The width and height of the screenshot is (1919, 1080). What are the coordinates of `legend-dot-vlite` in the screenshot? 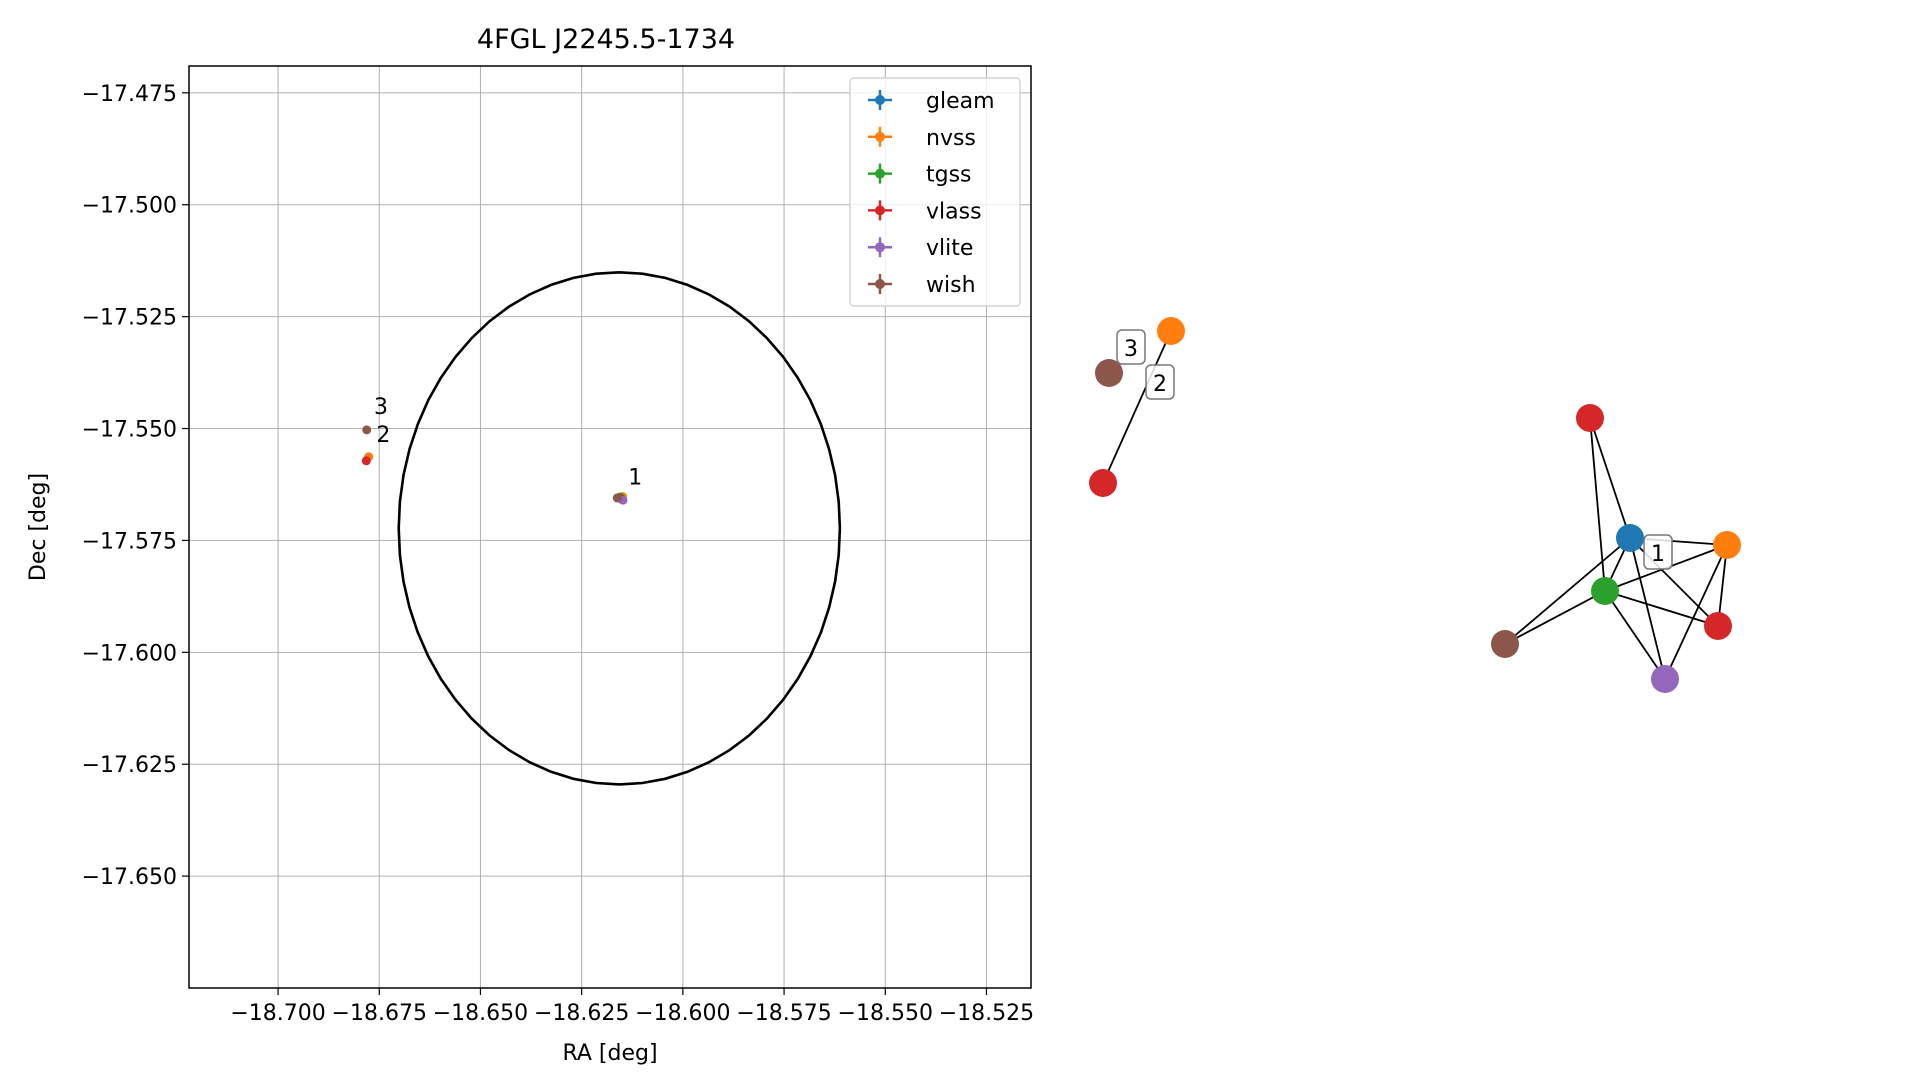 It's located at (880, 247).